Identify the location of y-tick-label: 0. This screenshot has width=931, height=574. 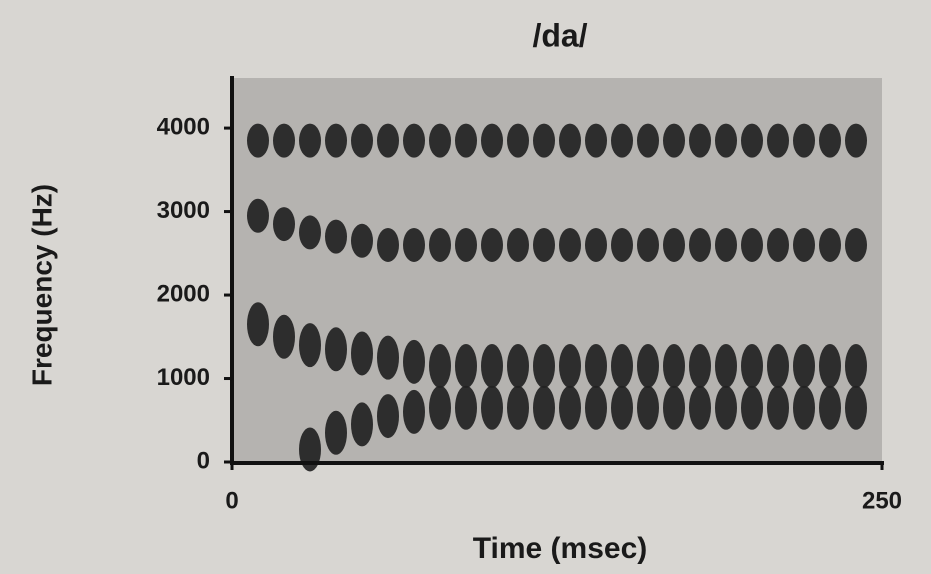
(203, 460).